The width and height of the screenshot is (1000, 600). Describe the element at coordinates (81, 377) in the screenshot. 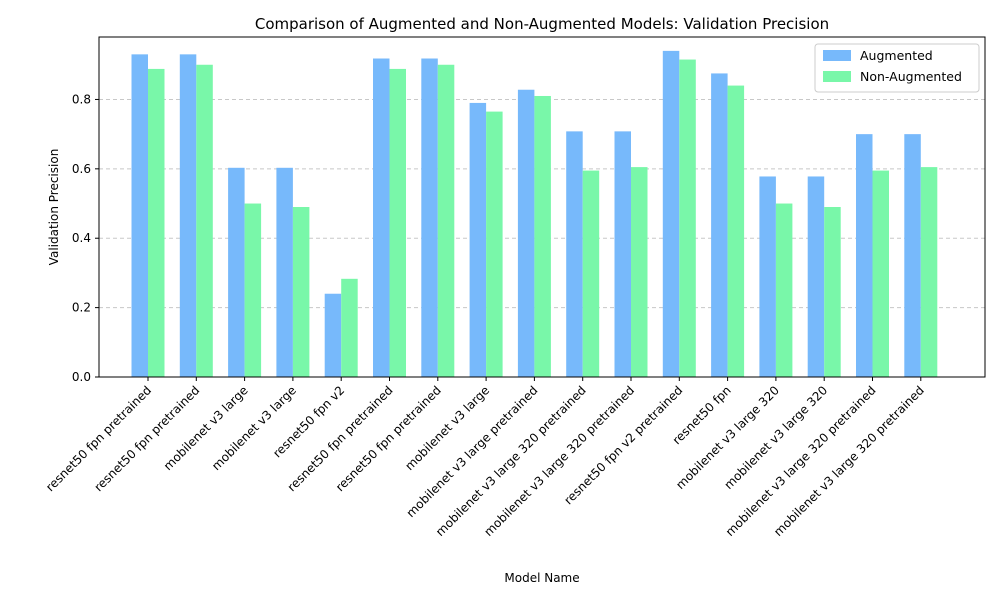

I see `y-tick-label: 0.0` at that location.